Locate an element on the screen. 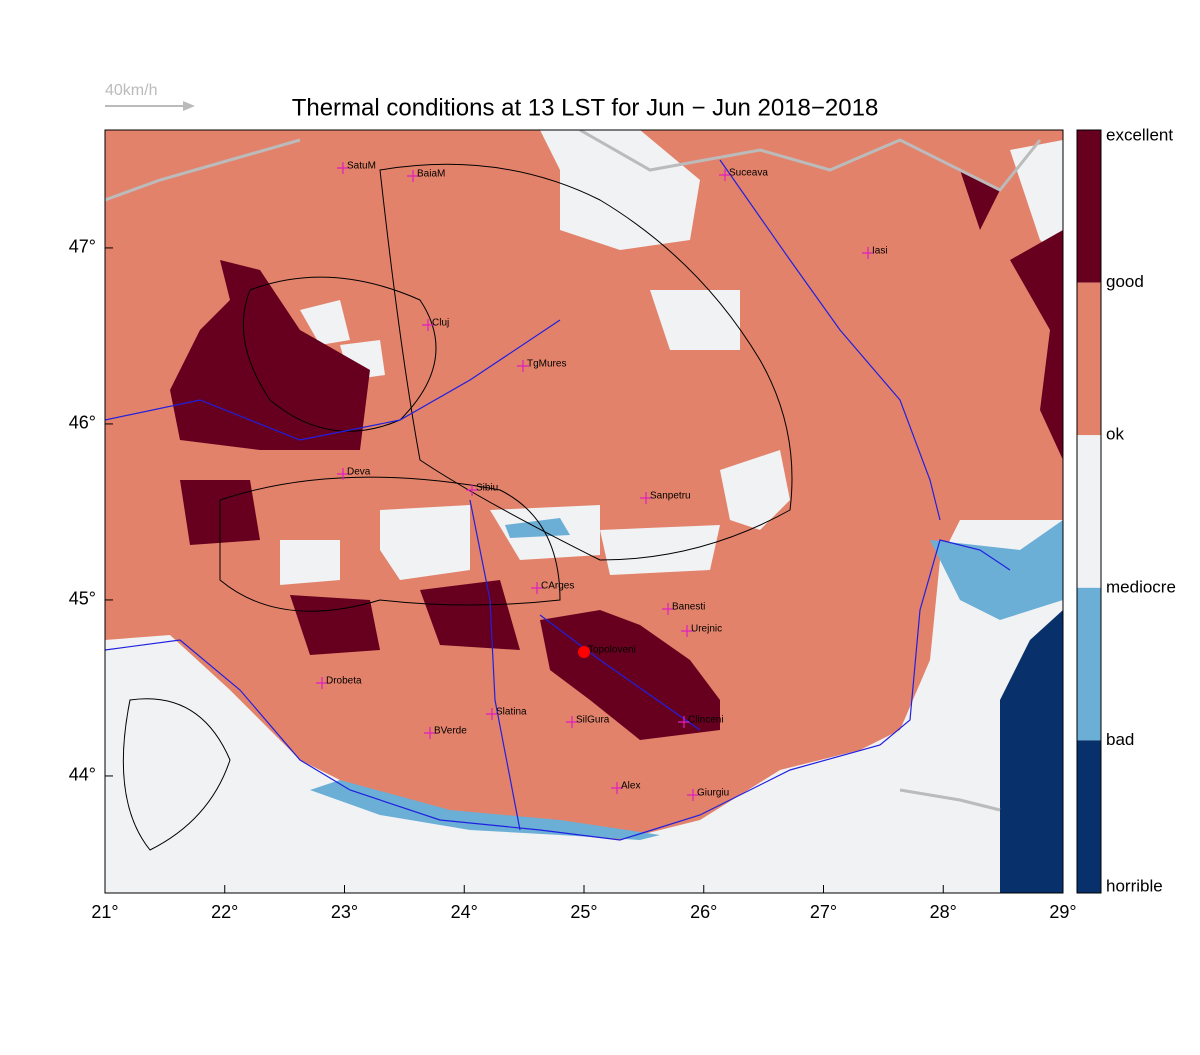  colorbar-frame is located at coordinates (1089, 511).